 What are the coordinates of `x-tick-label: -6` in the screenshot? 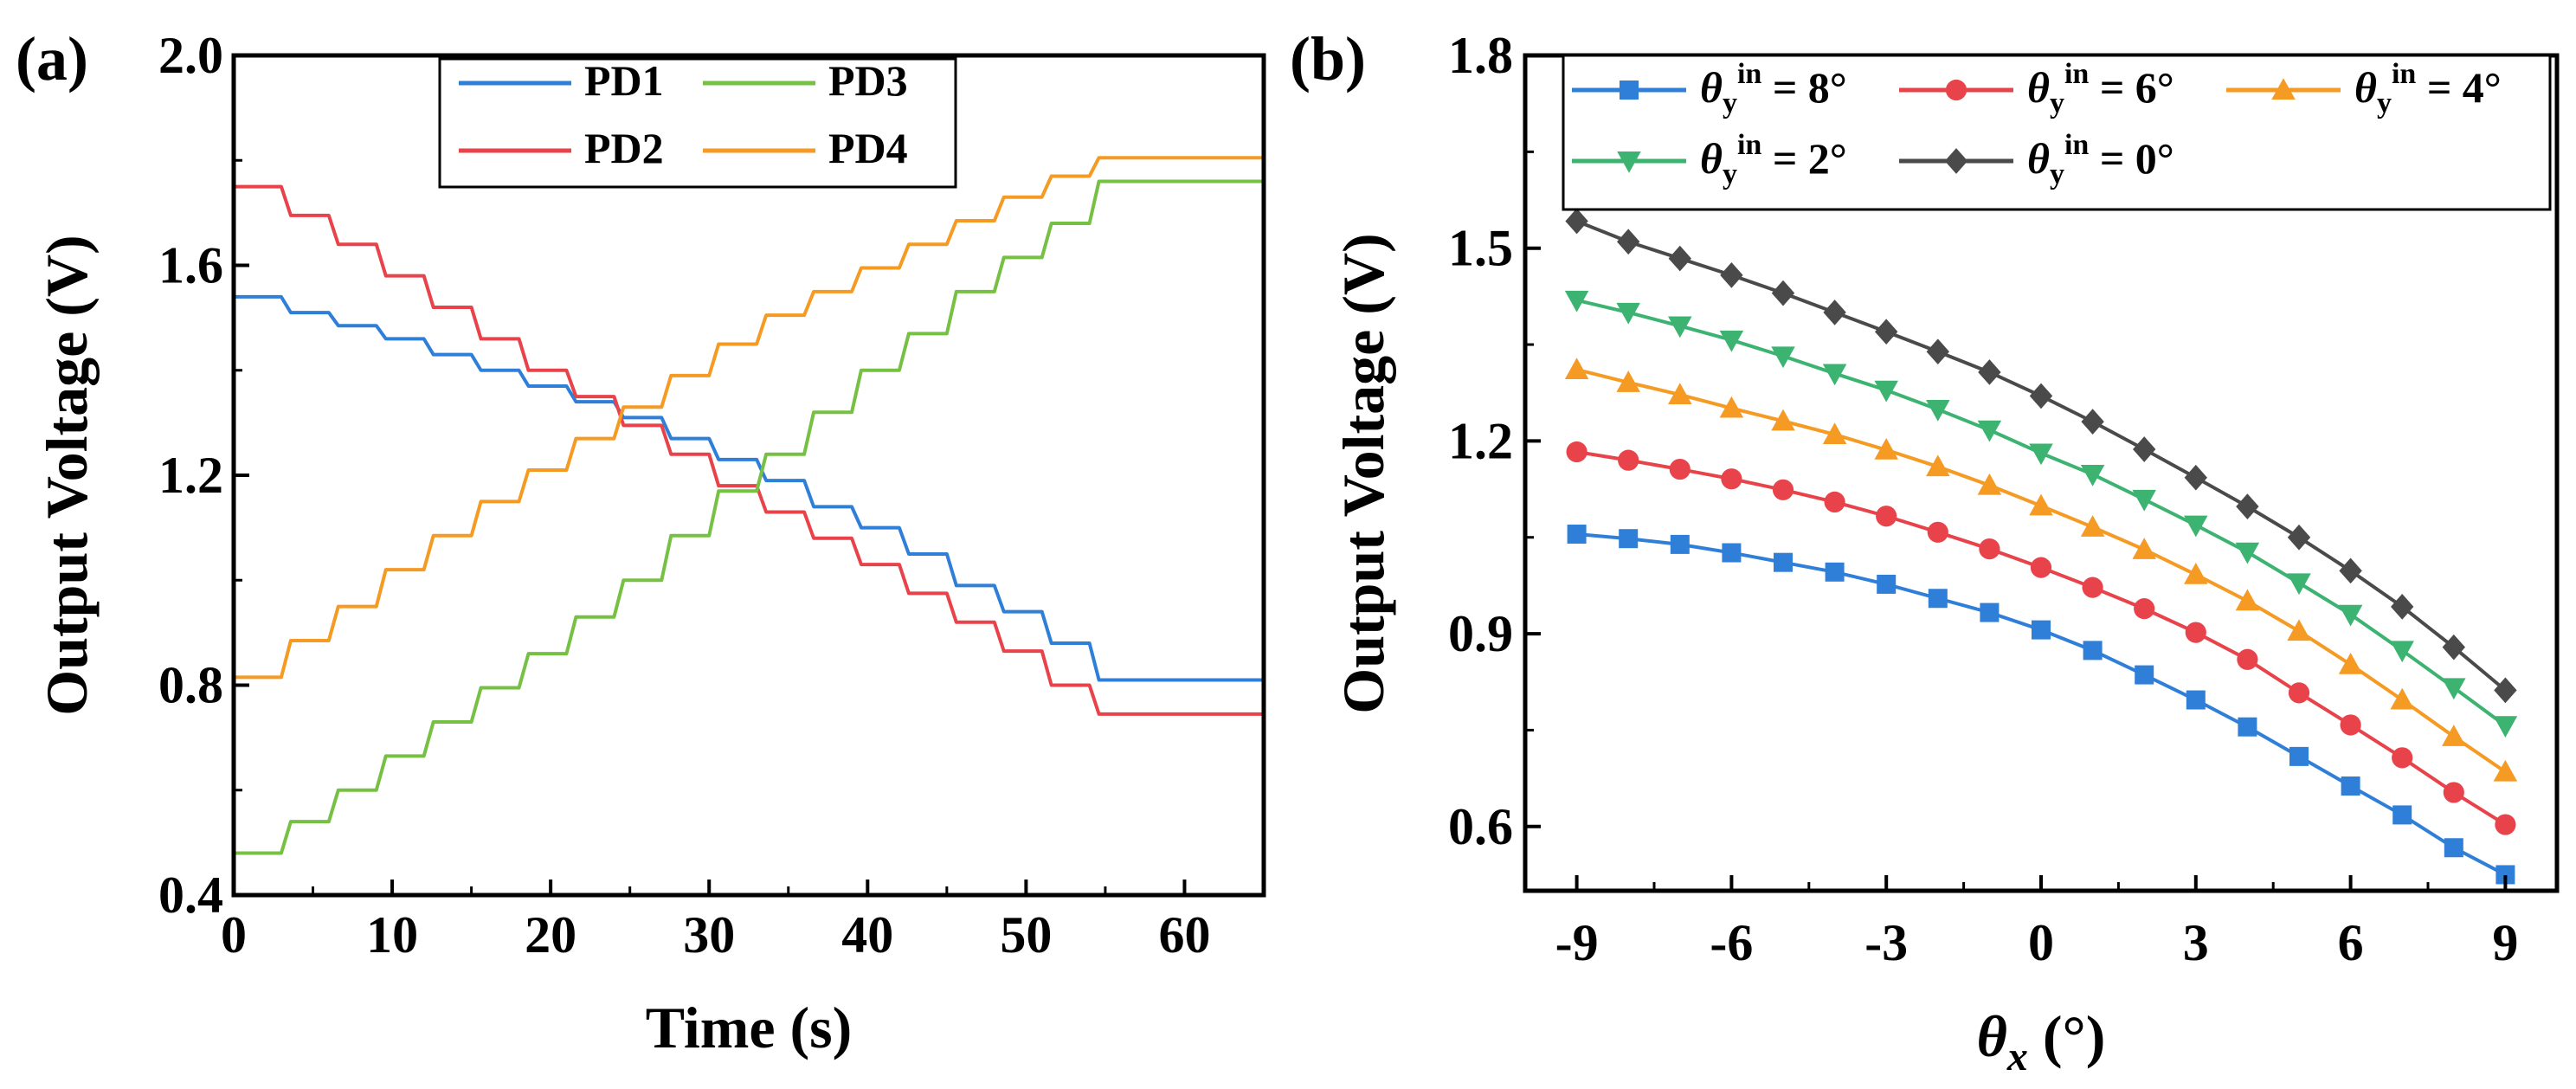 It's located at (1731, 943).